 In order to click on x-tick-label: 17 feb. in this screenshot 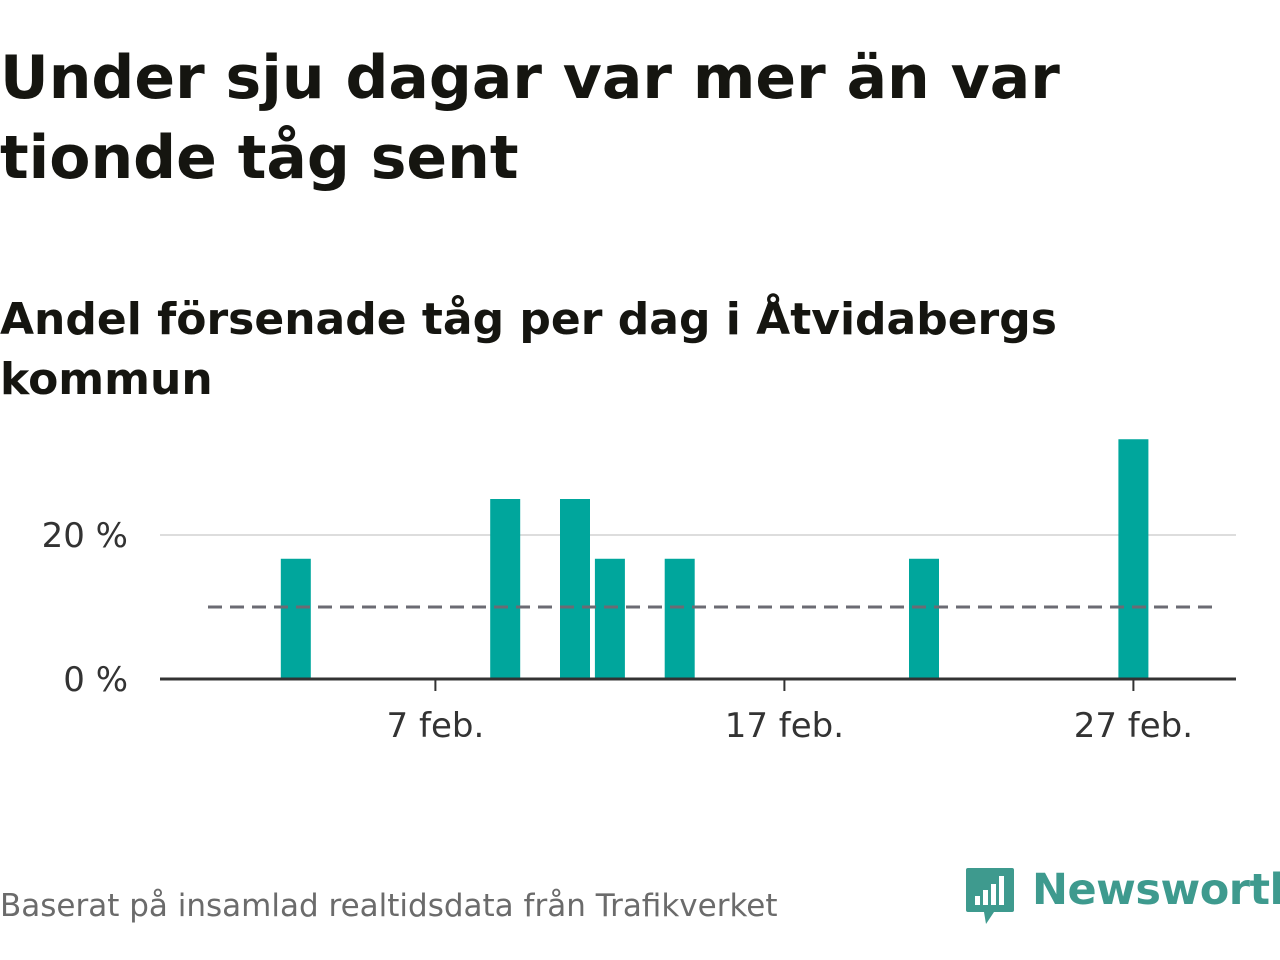, I will do `click(784, 726)`.